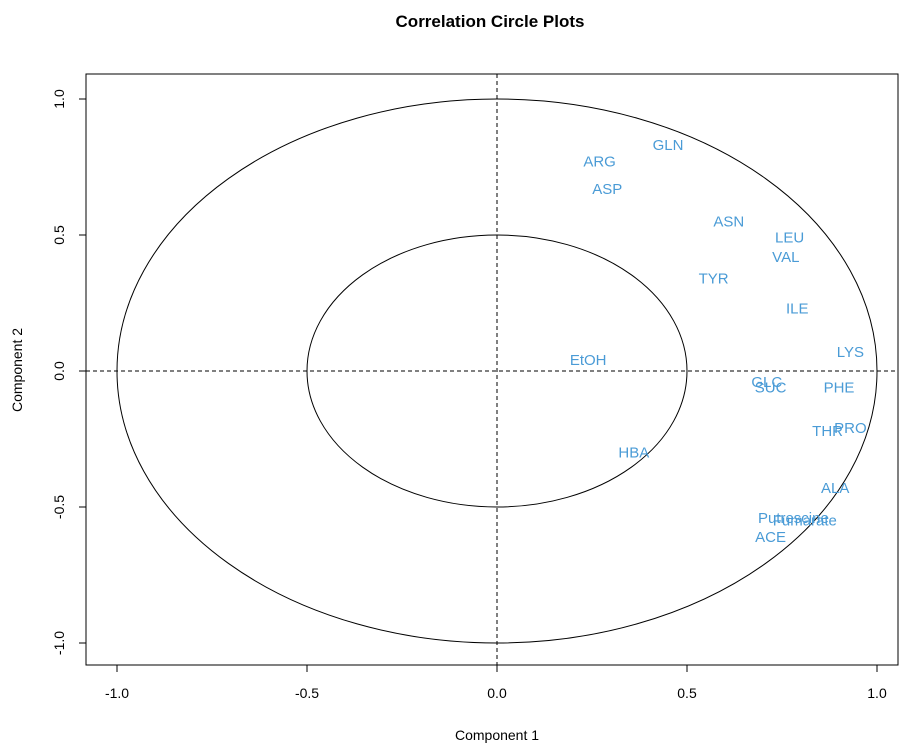  I want to click on variable-label-suc: SUC, so click(771, 387).